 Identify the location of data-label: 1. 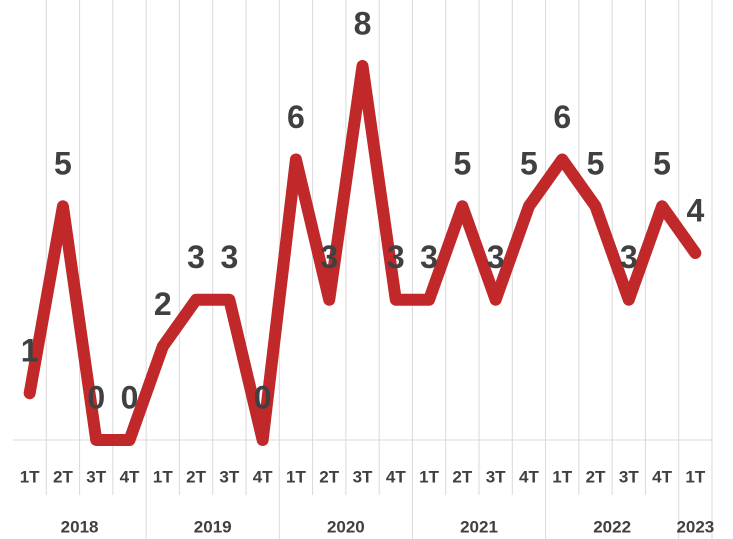
(30, 351).